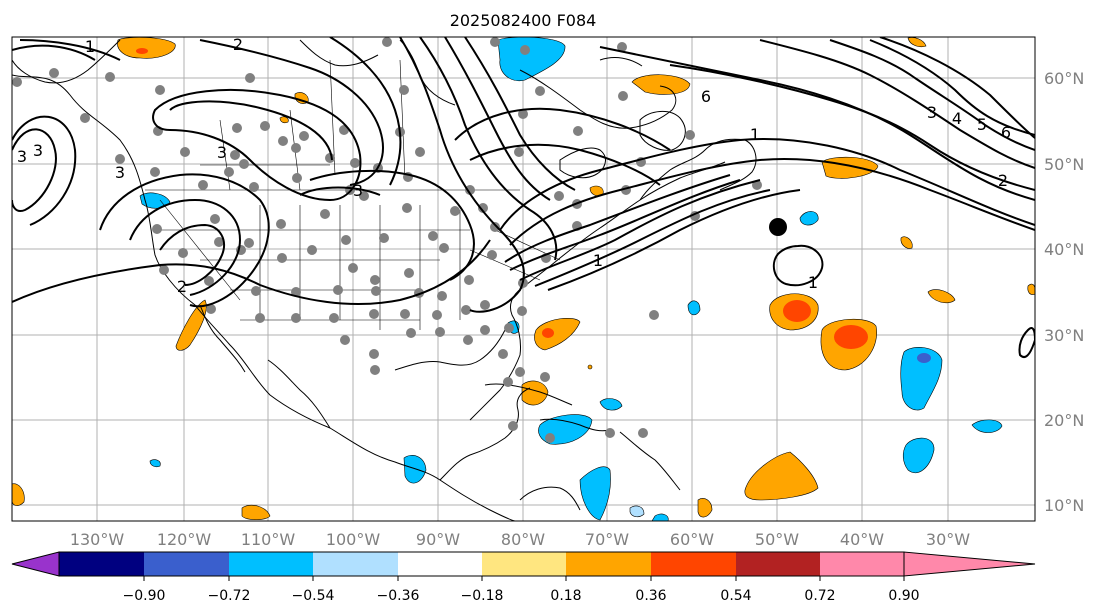 The image size is (1105, 615). What do you see at coordinates (948, 539) in the screenshot?
I see `lon-label: 30°W` at bounding box center [948, 539].